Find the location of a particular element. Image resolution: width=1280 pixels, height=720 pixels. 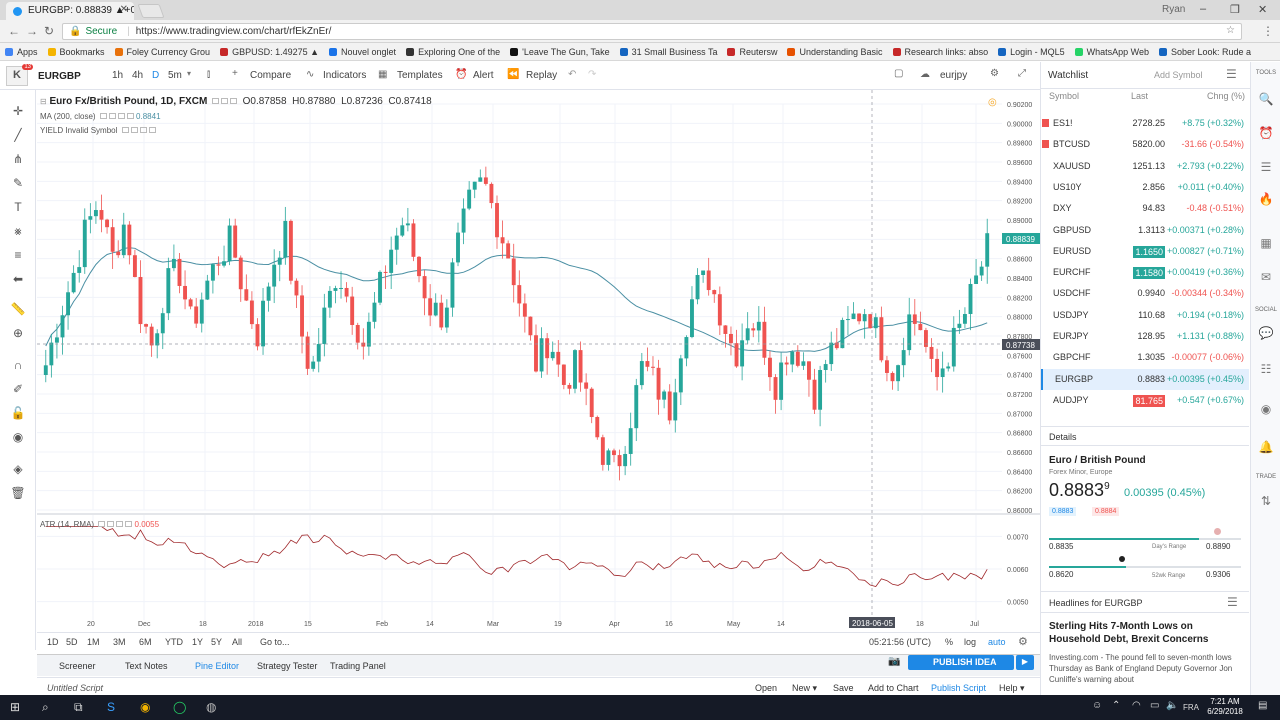

bookmark-item: Research links: abso is located at coordinates (941, 50).